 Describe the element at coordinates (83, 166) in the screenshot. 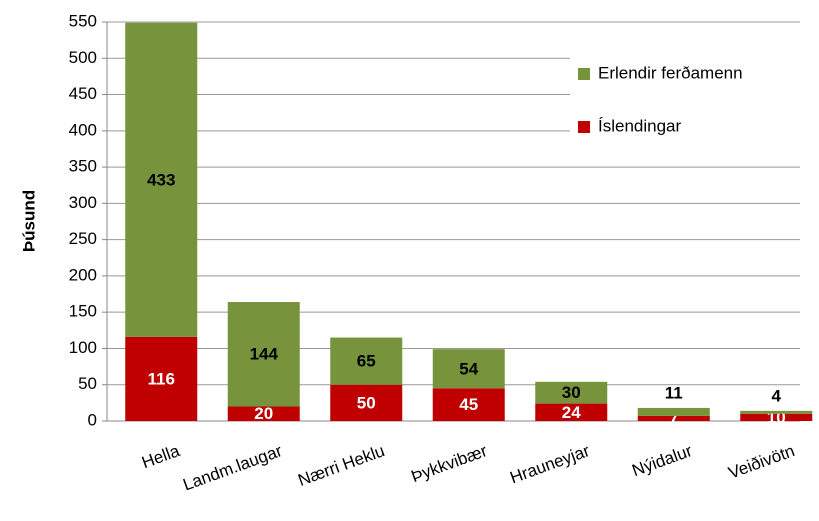

I see `y-tick-label: 350` at that location.